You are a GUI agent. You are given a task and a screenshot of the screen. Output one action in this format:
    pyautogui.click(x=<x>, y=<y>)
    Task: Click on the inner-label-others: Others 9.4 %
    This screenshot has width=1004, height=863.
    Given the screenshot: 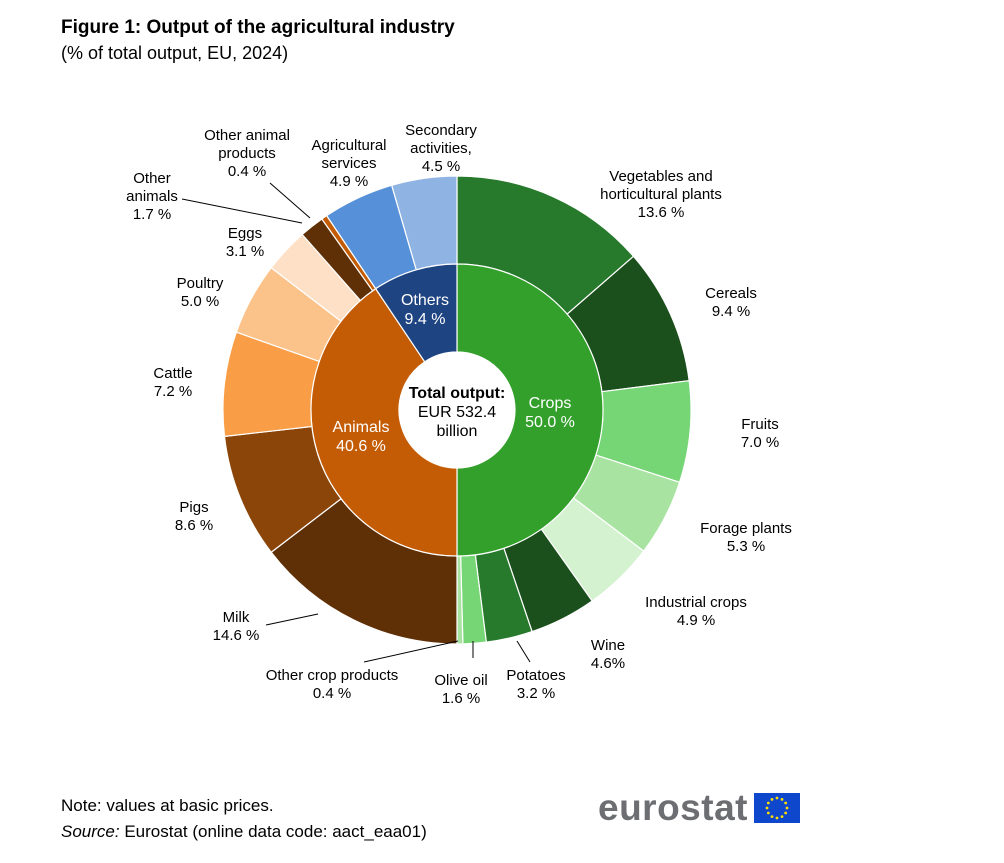 What is the action you would take?
    pyautogui.click(x=425, y=310)
    